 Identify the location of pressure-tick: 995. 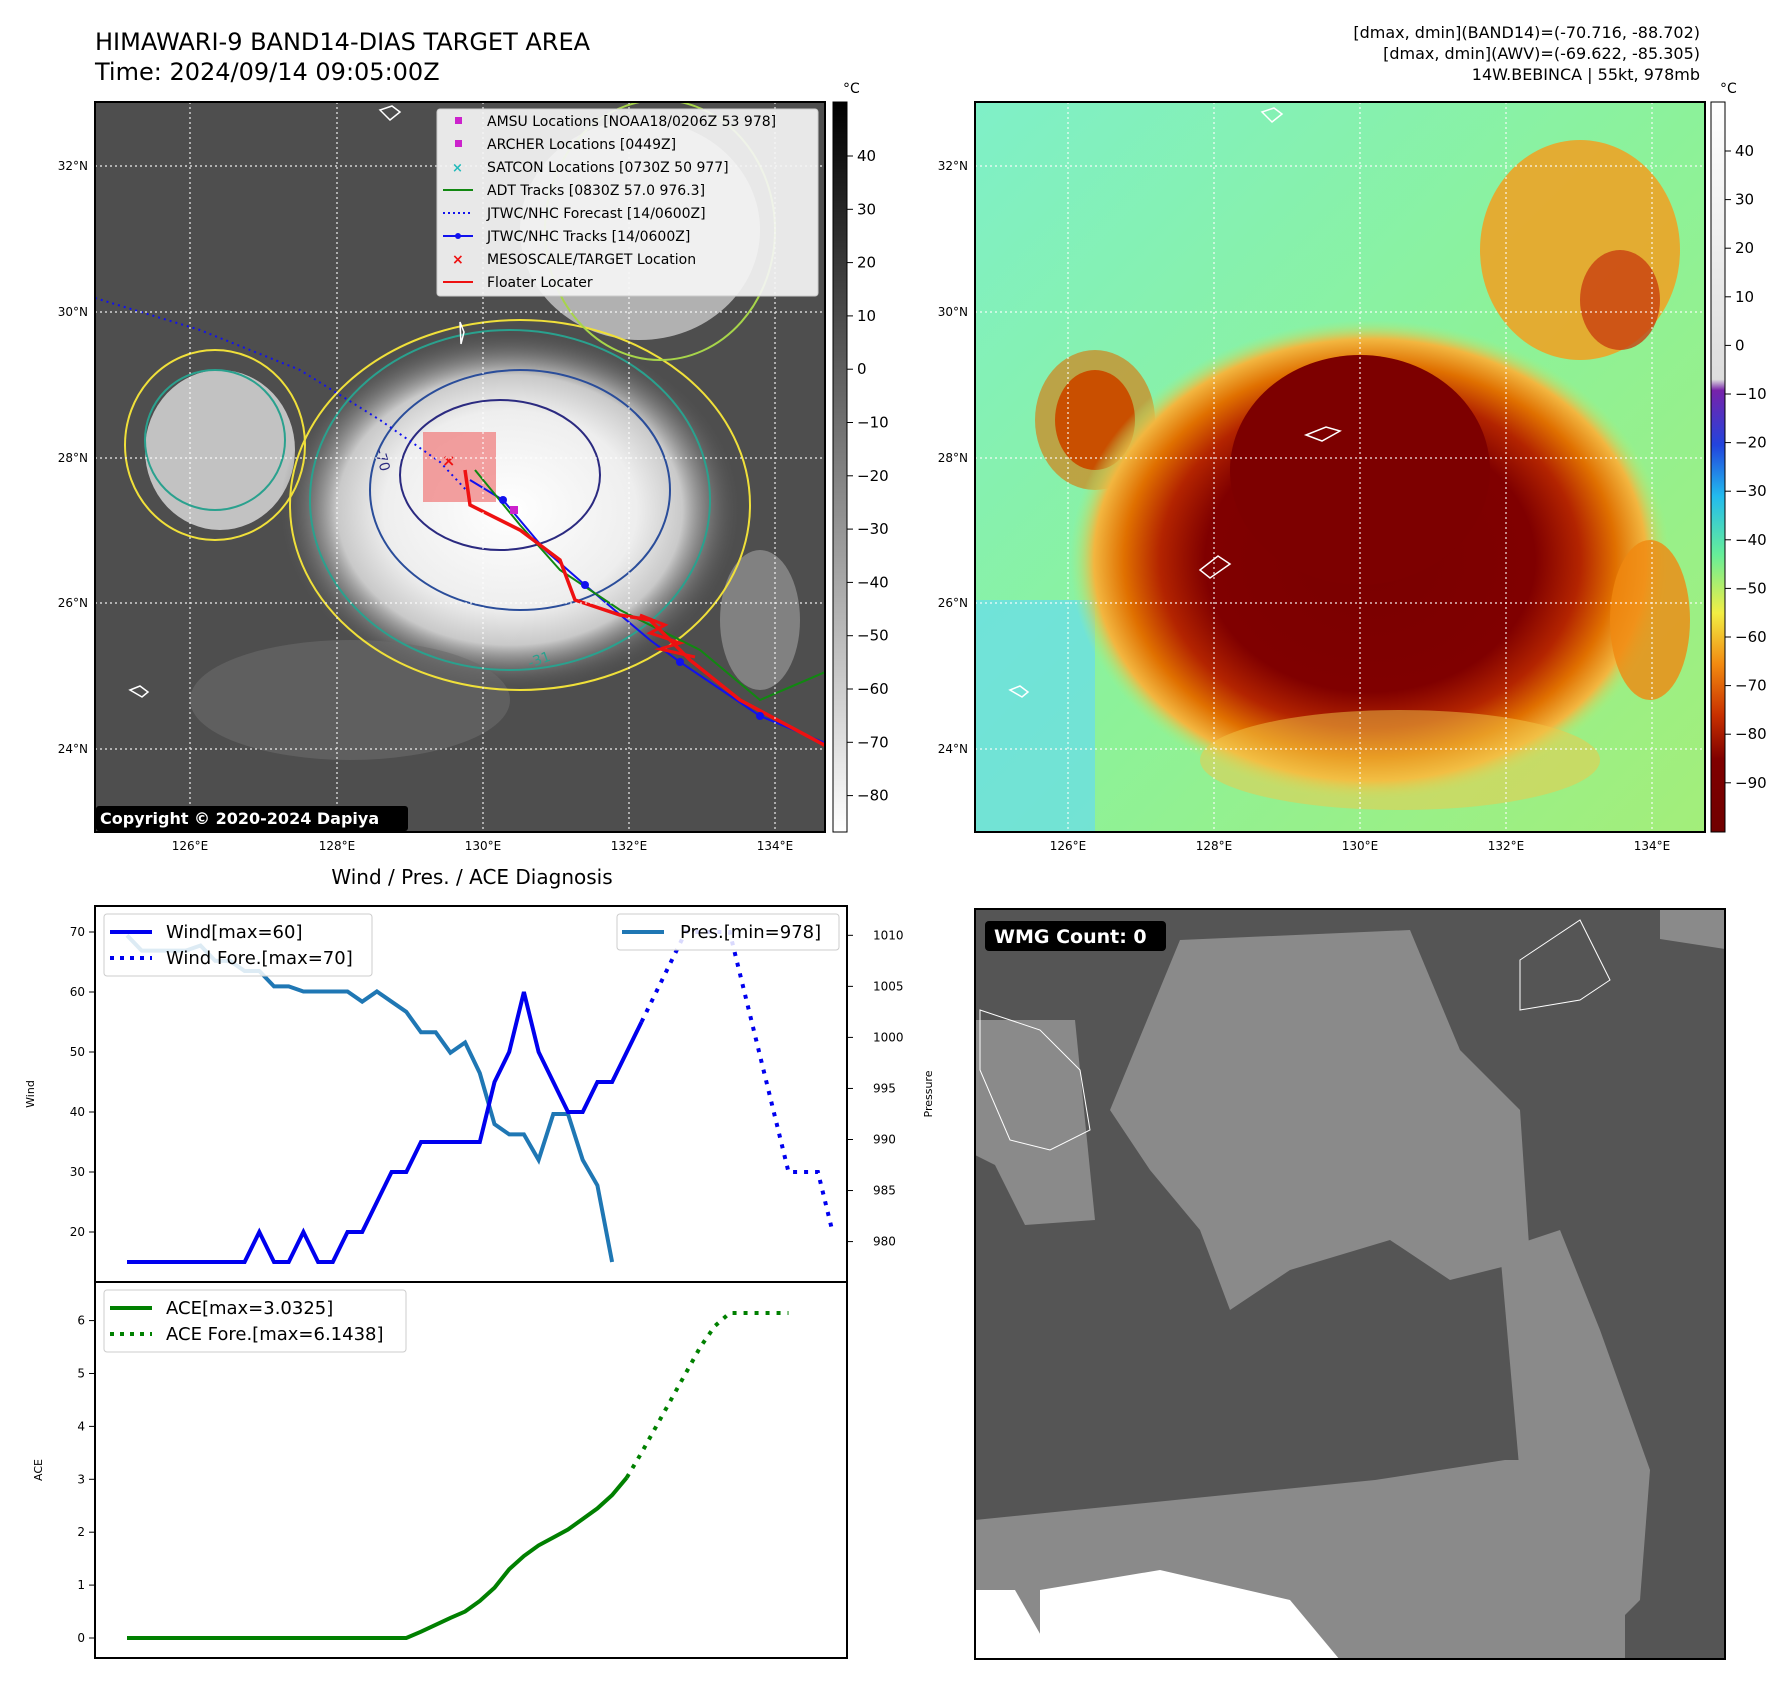
(884, 1088).